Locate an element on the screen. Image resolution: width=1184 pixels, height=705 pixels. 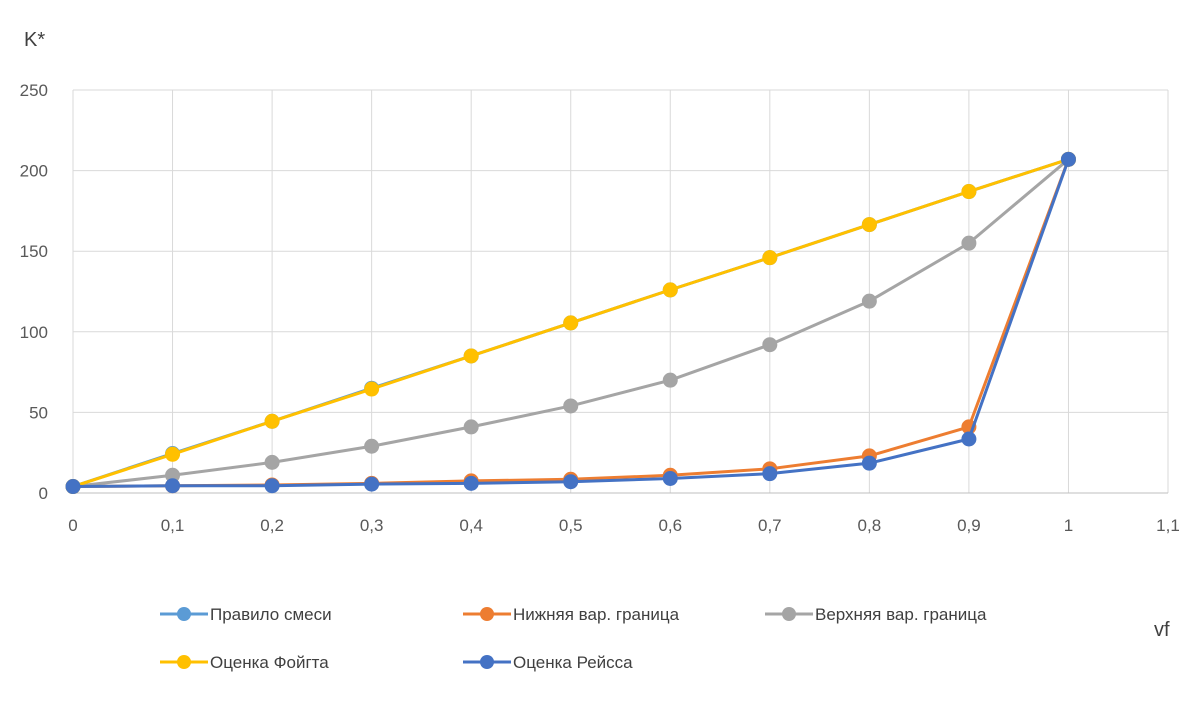
legend-label: Оценка Рейсса is located at coordinates (573, 662).